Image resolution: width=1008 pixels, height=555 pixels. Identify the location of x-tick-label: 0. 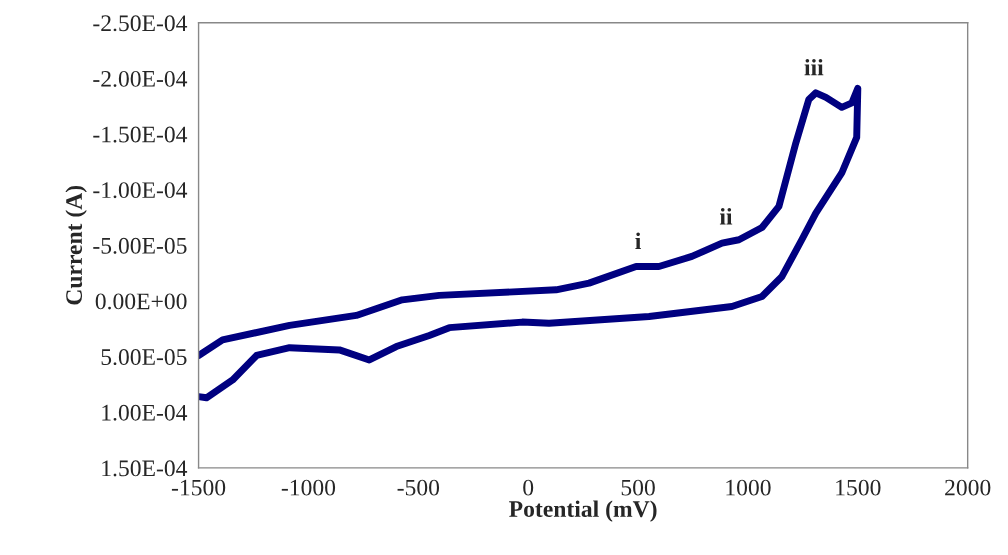
(528, 487).